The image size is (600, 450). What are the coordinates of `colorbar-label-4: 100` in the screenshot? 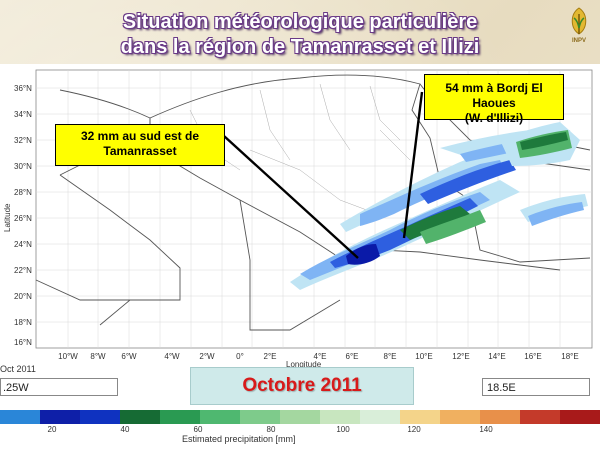 It's located at (343, 429).